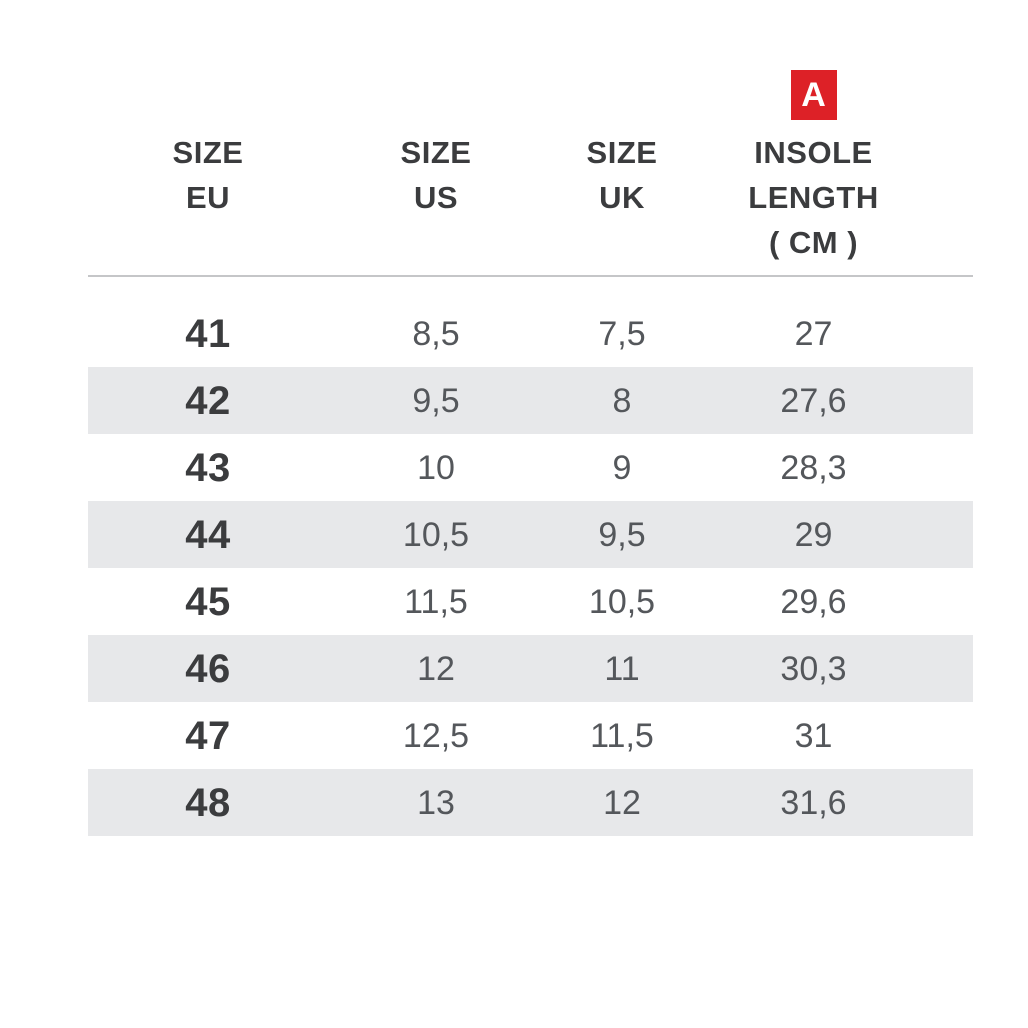 This screenshot has width=1028, height=1028. I want to click on cell-insole: 29,6, so click(813, 601).